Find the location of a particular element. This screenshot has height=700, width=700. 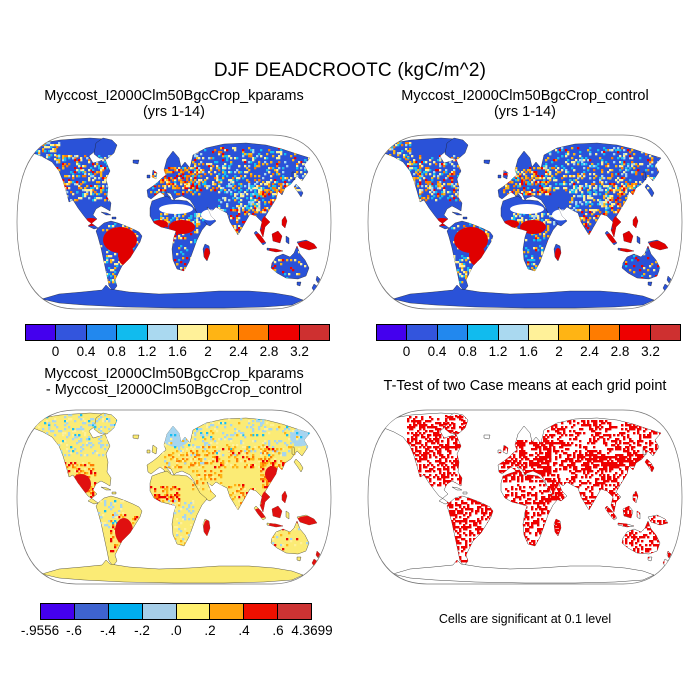

panel-title-bottom-left-line1: Myccost_I2000Clm50BgcCrop_kparams is located at coordinates (174, 374).